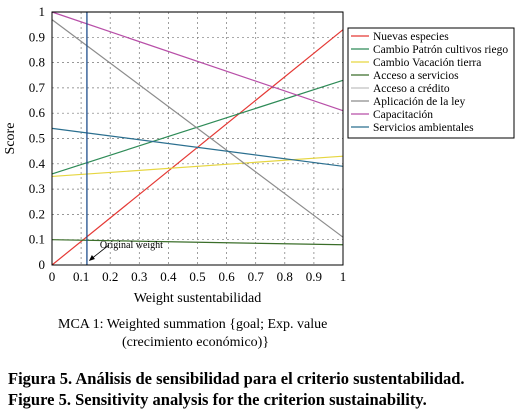 Image resolution: width=520 pixels, height=420 pixels. I want to click on x-tick-label: 0.6, so click(226, 276).